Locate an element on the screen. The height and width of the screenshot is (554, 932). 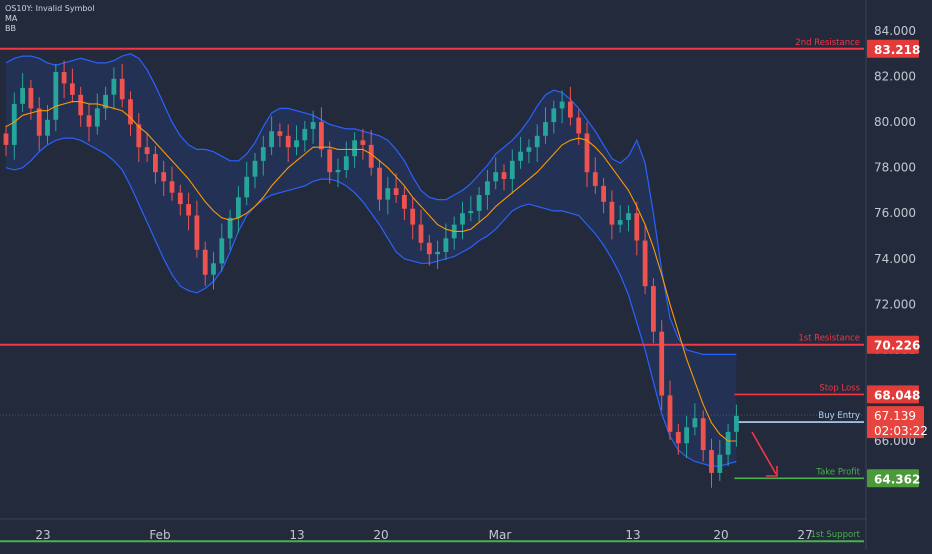
2nd-resistance-price-value: 83.218 is located at coordinates (897, 50).